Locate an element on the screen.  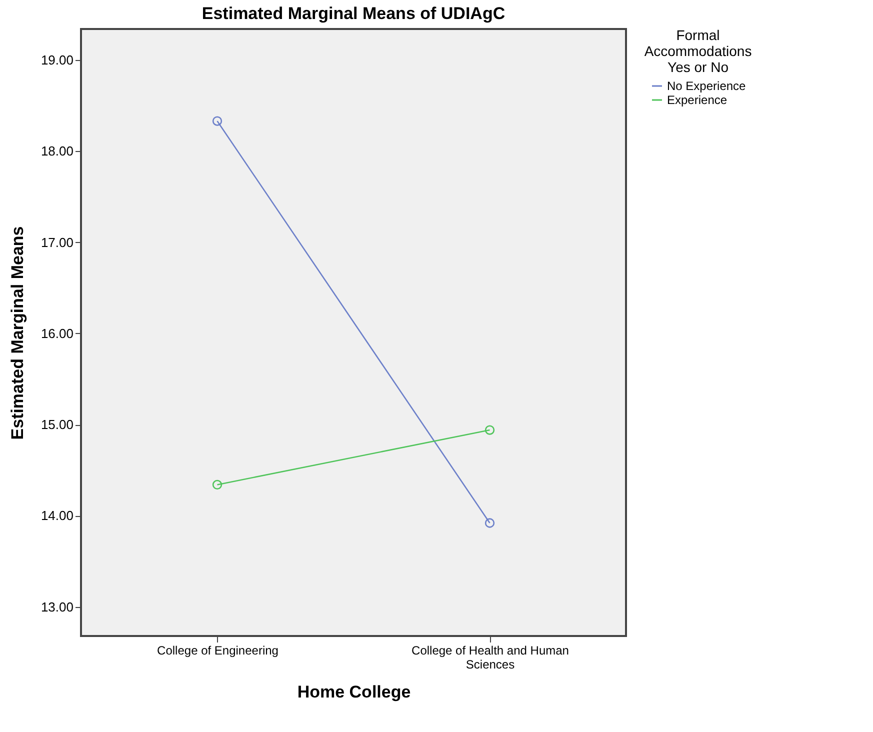
y-axis-title: Estimated Marginal Means is located at coordinates (17, 333).